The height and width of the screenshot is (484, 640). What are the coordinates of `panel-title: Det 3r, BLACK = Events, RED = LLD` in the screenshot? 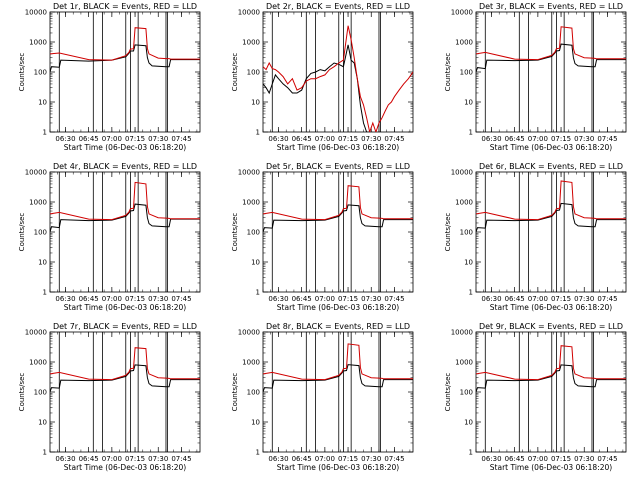 It's located at (551, 6).